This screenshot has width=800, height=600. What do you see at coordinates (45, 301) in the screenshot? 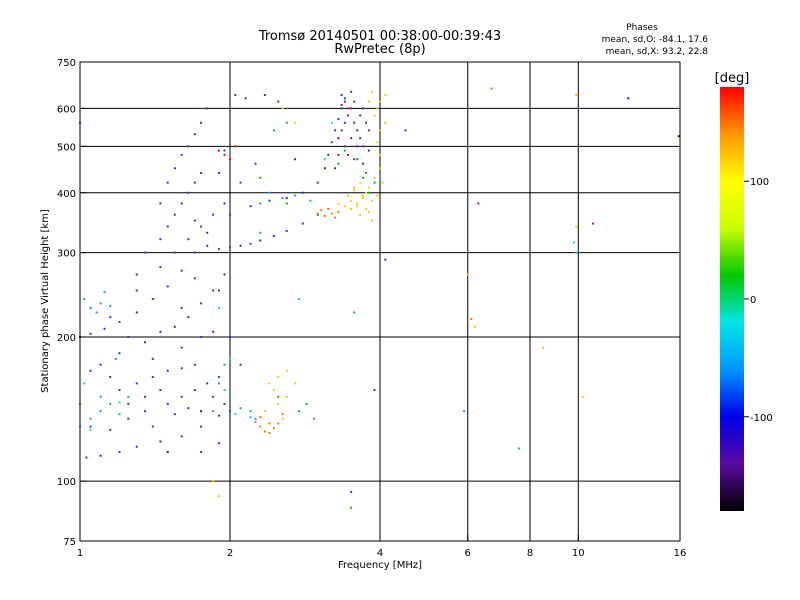
I see `y-axis-label: Stationary phase Virtual Height [km]` at bounding box center [45, 301].